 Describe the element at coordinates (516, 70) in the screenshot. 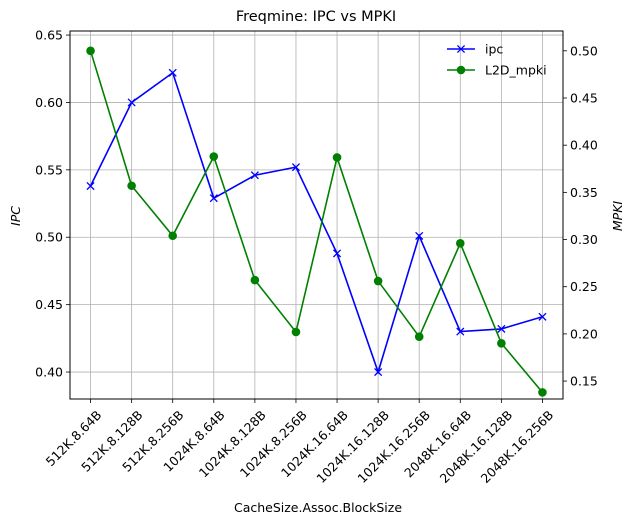

I see `legend-label-L2D_mpki: L2D_mpki` at that location.